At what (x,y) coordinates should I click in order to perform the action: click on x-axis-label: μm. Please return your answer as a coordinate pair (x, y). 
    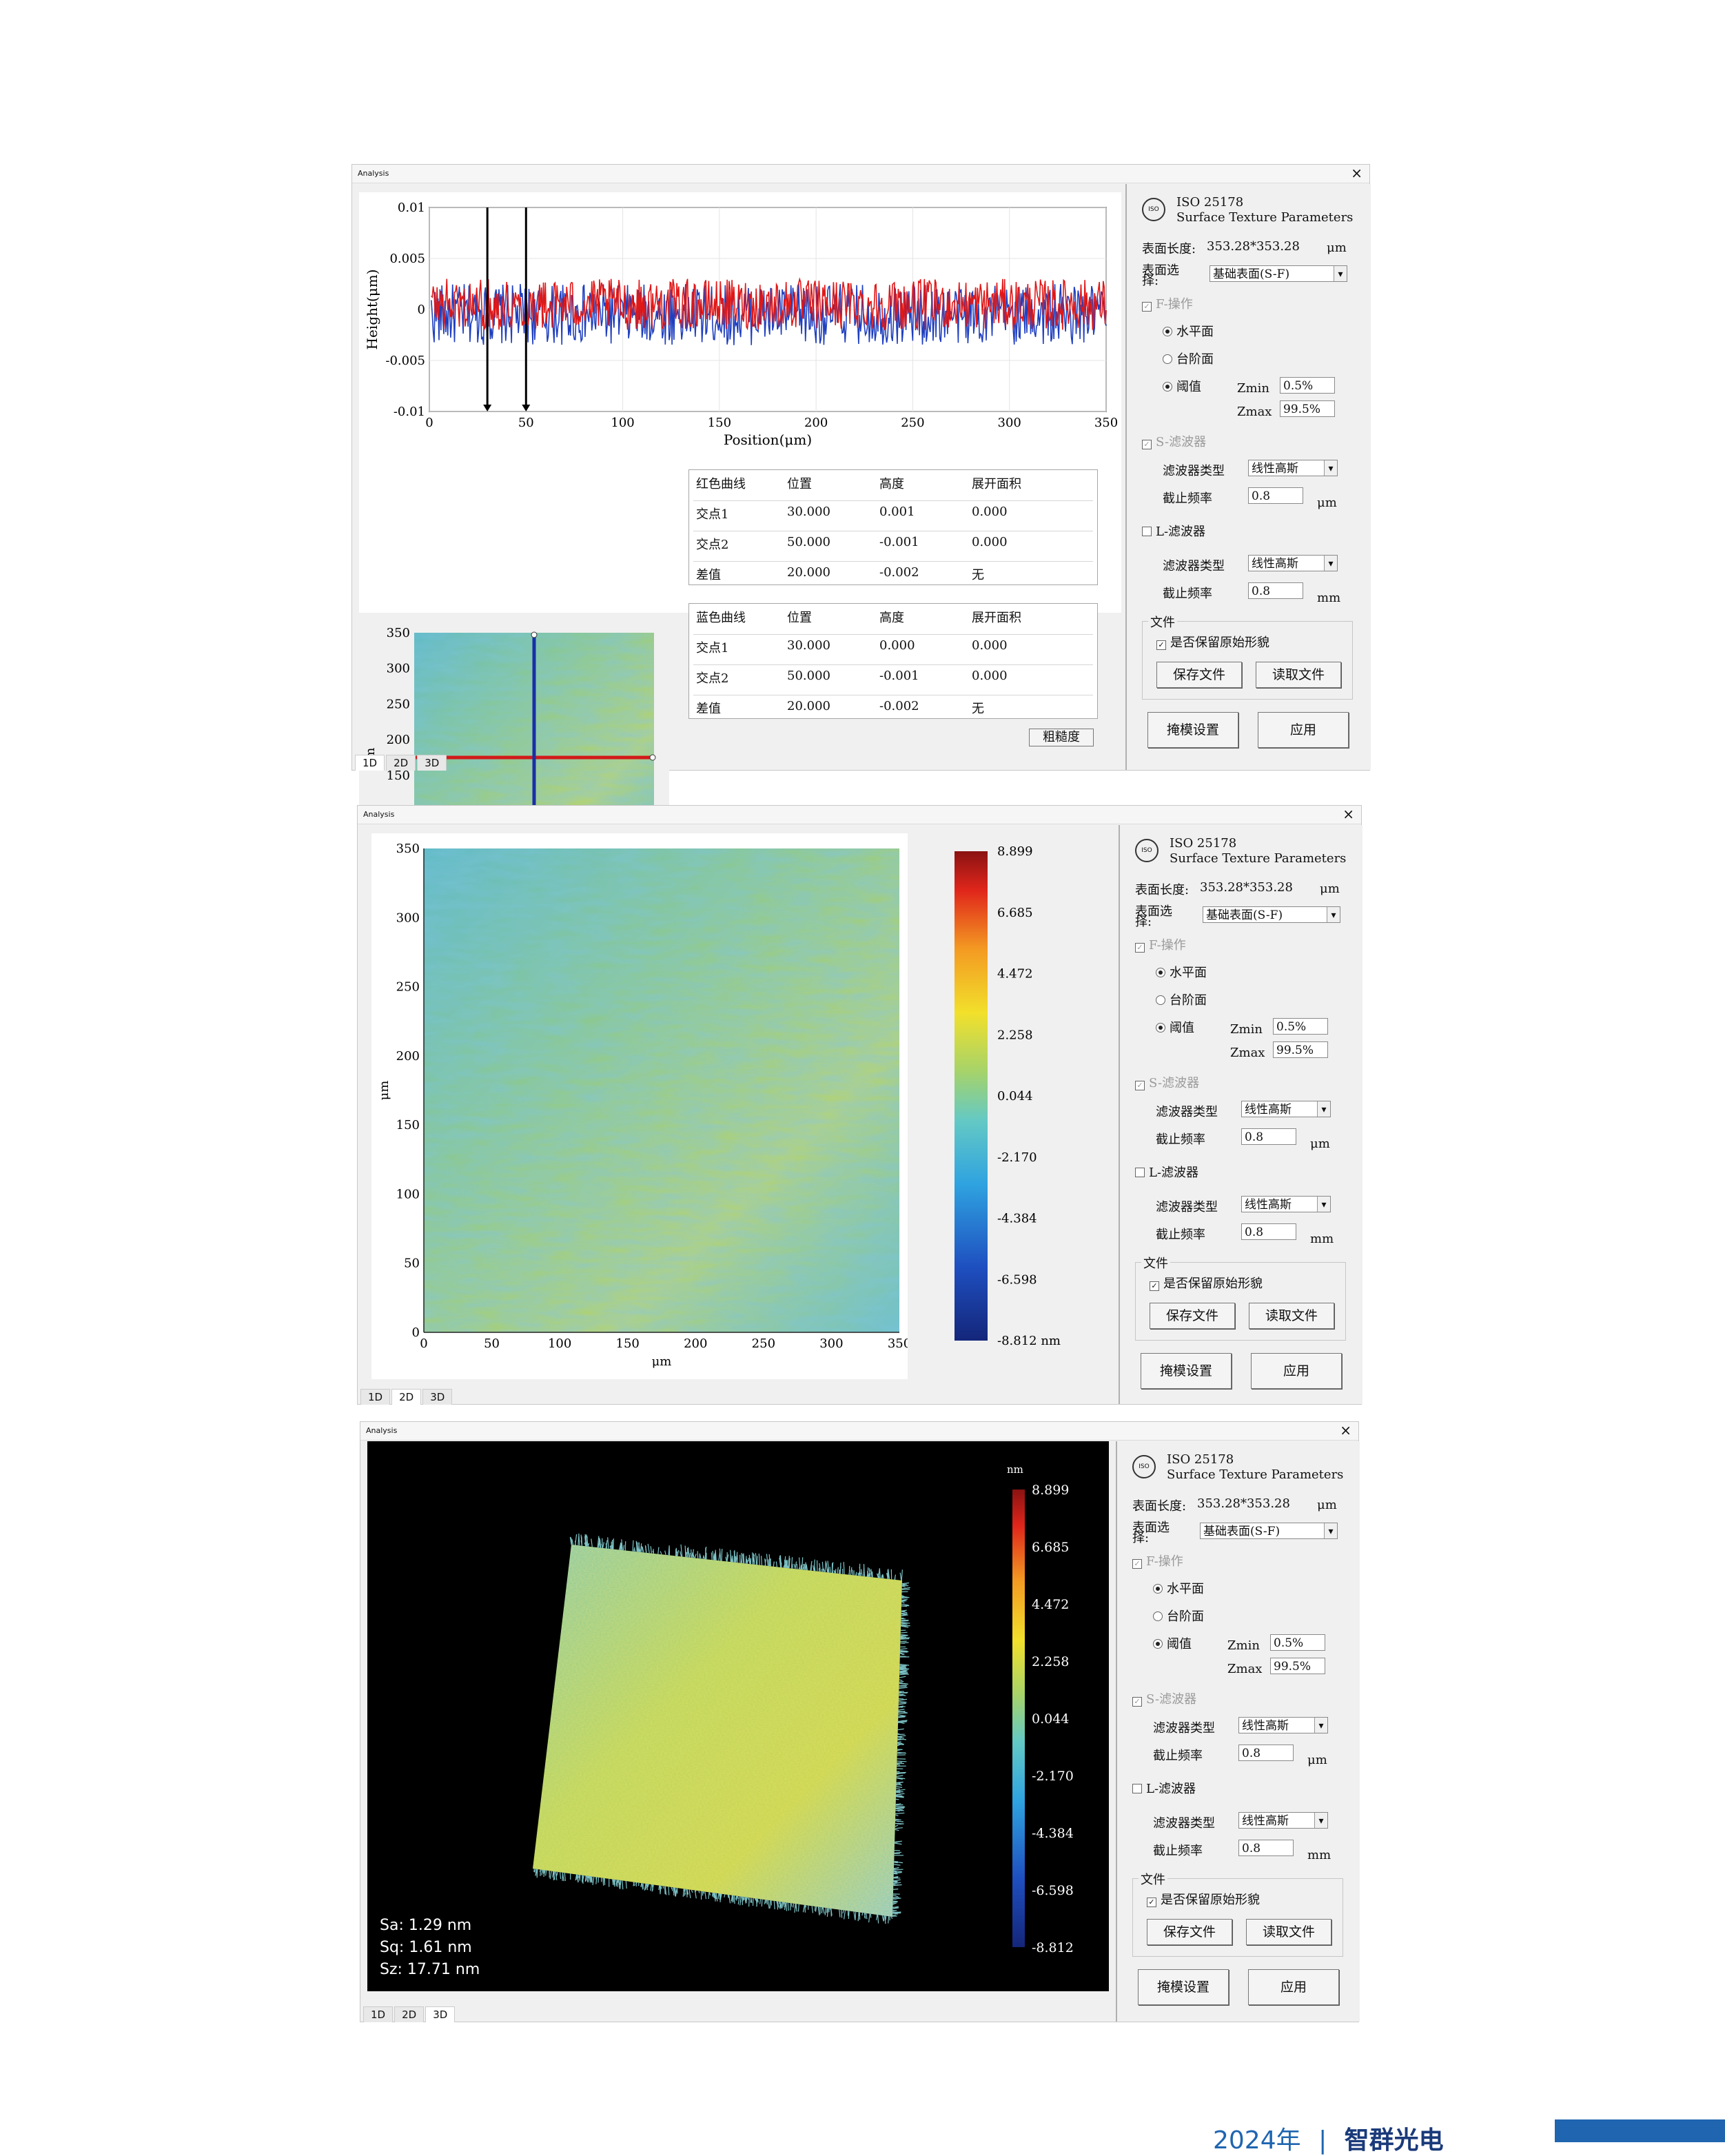
    Looking at the image, I should click on (662, 1362).